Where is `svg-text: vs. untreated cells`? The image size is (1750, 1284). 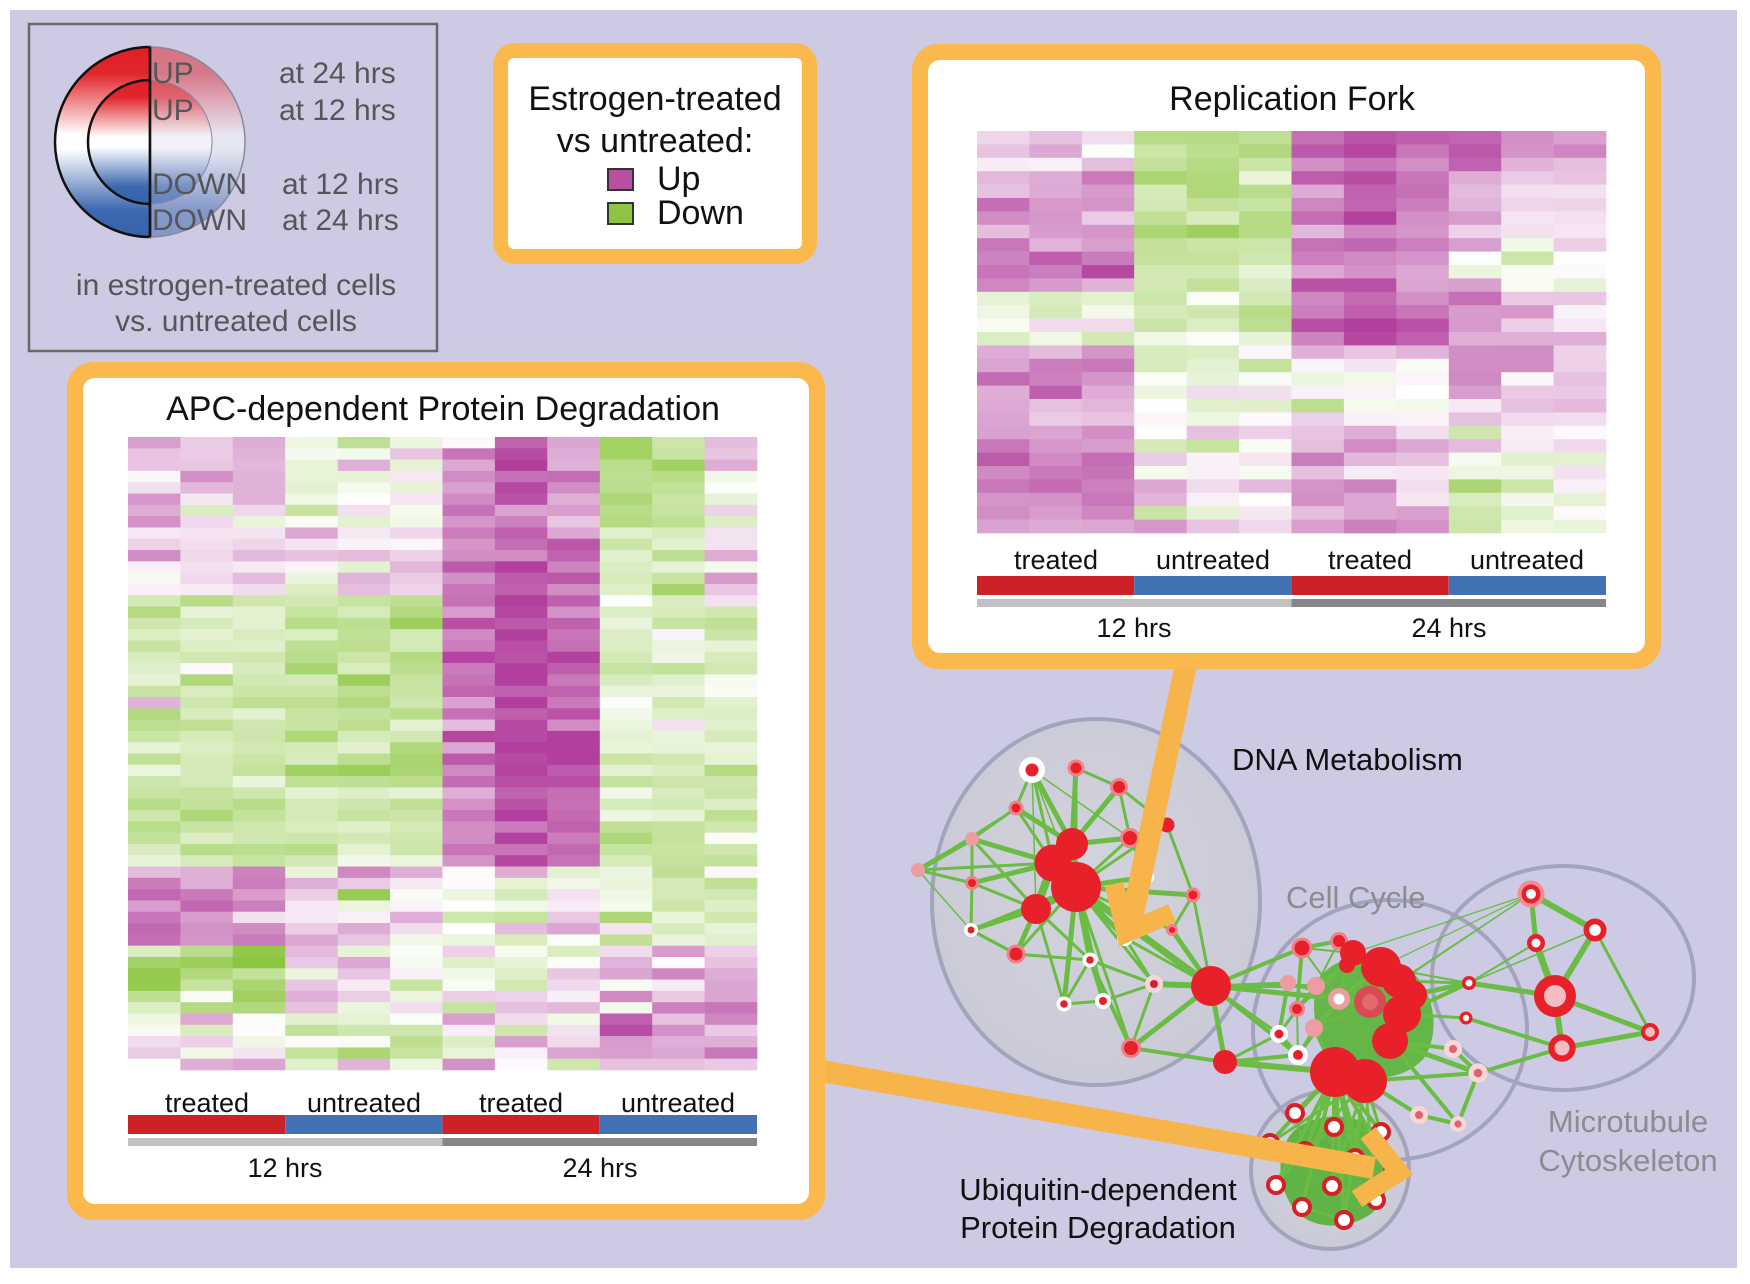 svg-text: vs. untreated cells is located at coordinates (236, 321).